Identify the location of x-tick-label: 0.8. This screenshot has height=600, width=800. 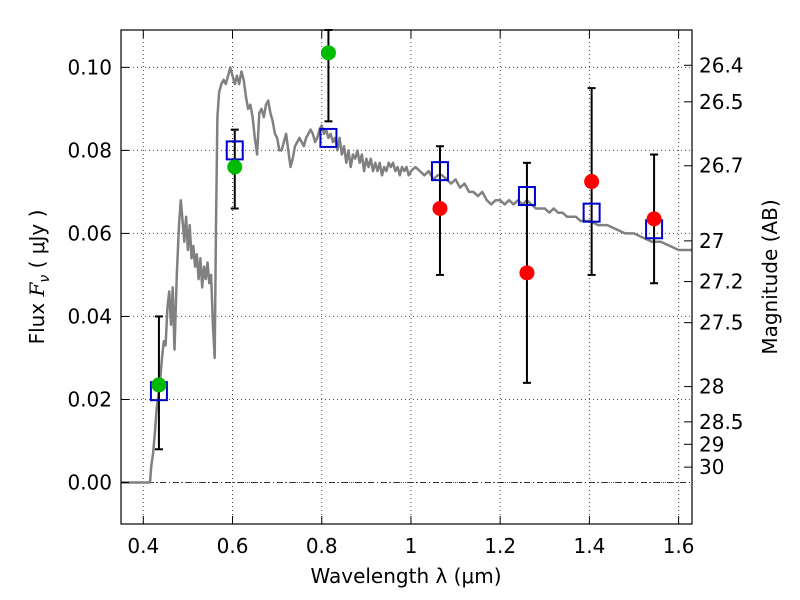
(322, 546).